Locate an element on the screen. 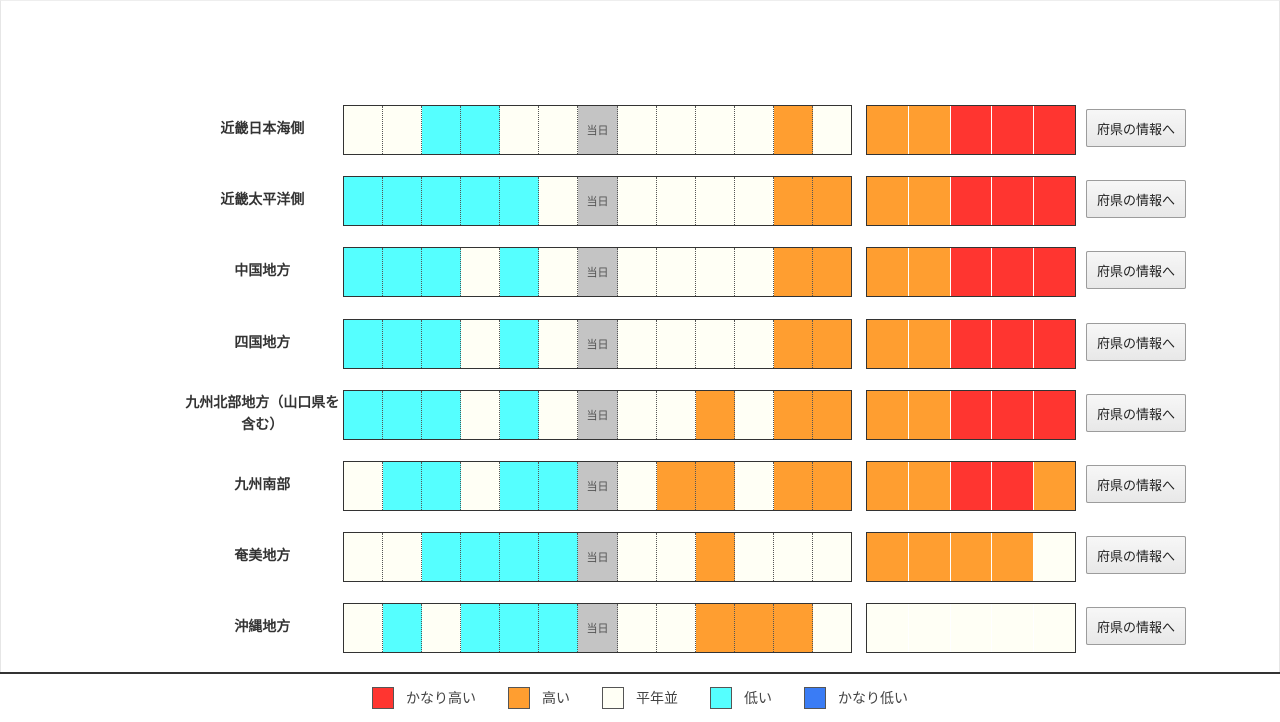  legend-label: 平年並 is located at coordinates (657, 699).